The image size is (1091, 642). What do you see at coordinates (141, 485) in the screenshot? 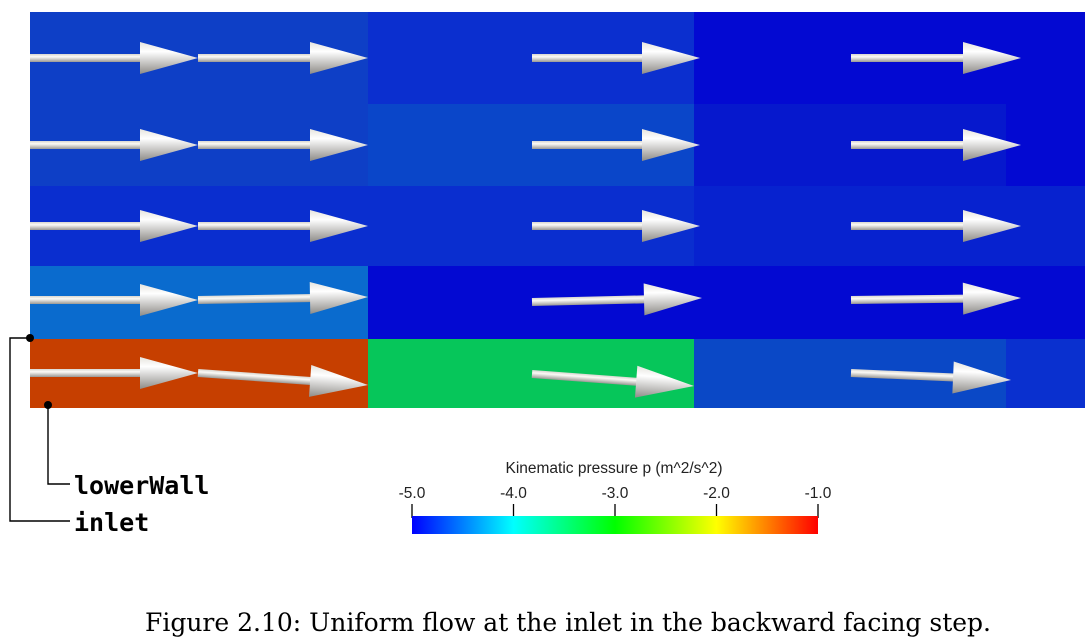
I see `lower-wall-label: lowerWall` at bounding box center [141, 485].